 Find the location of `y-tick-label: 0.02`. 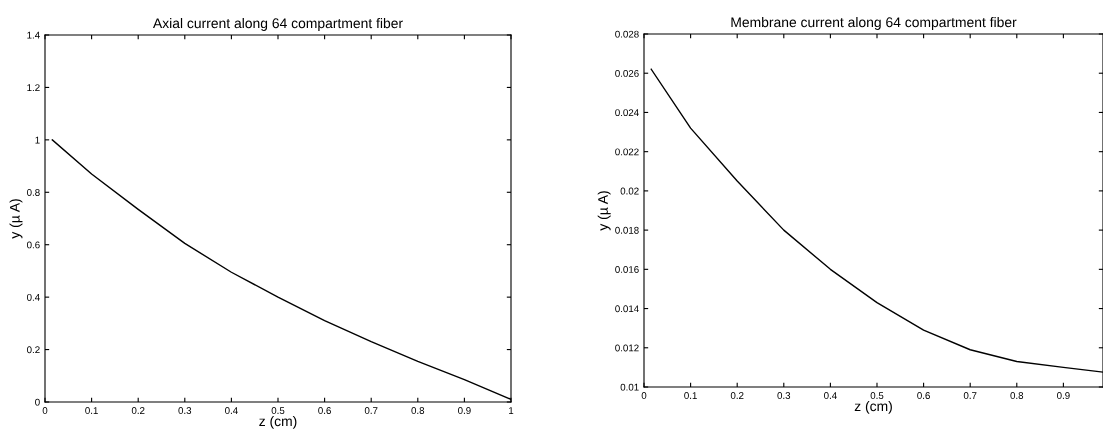

y-tick-label: 0.02 is located at coordinates (629, 191).